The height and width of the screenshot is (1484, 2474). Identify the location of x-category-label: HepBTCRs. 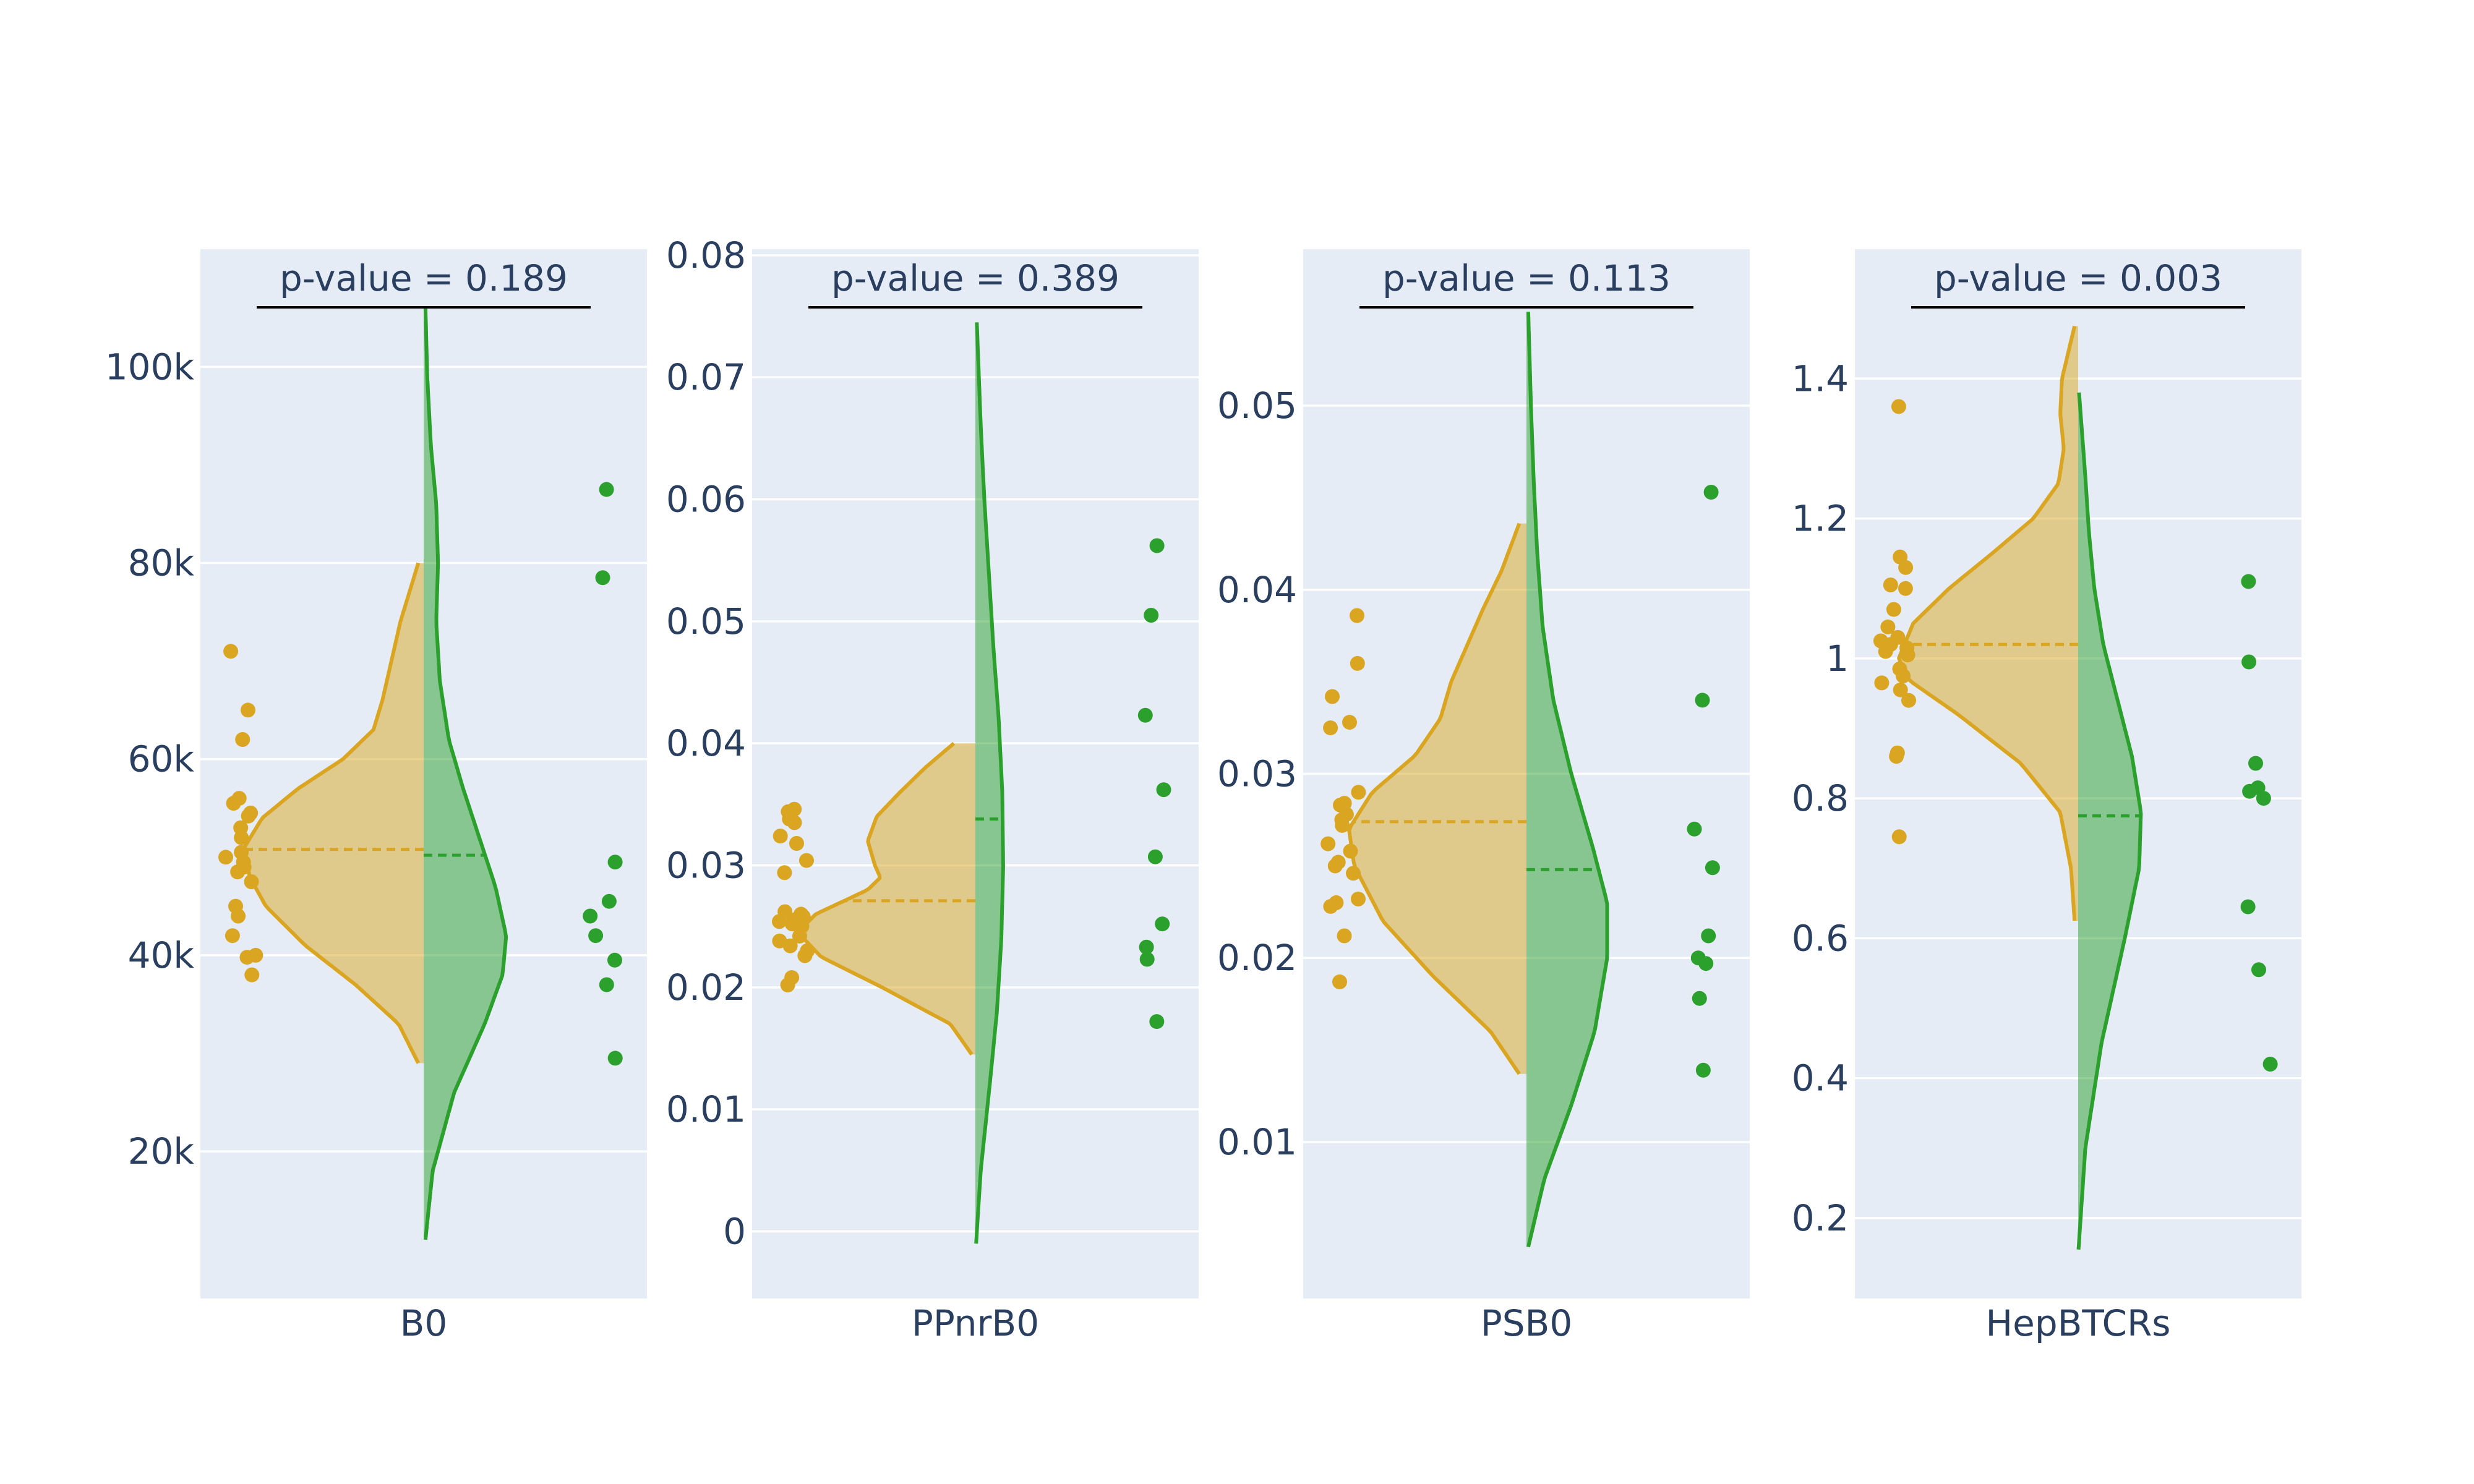
(2078, 1323).